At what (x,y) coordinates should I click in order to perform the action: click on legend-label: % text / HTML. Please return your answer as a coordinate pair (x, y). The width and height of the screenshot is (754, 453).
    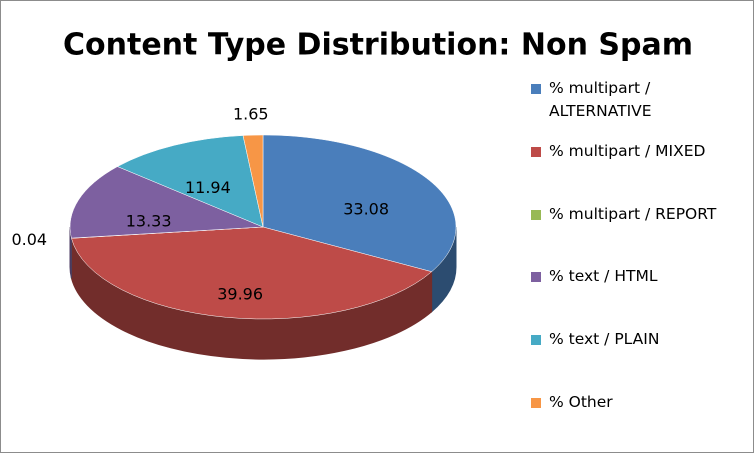
    Looking at the image, I should click on (603, 276).